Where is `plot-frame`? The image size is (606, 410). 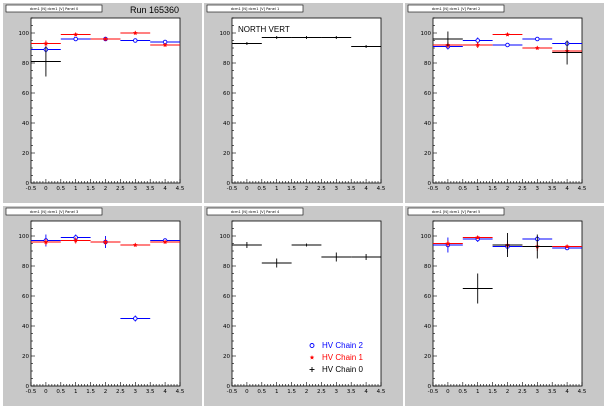
plot-frame is located at coordinates (105, 100).